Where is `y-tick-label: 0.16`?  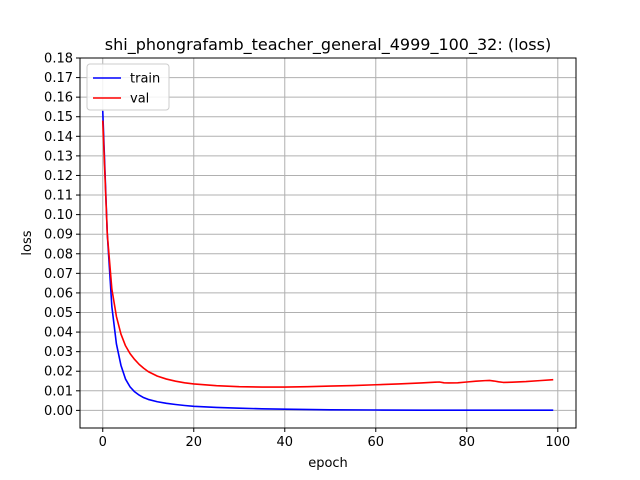
y-tick-label: 0.16 is located at coordinates (58, 98).